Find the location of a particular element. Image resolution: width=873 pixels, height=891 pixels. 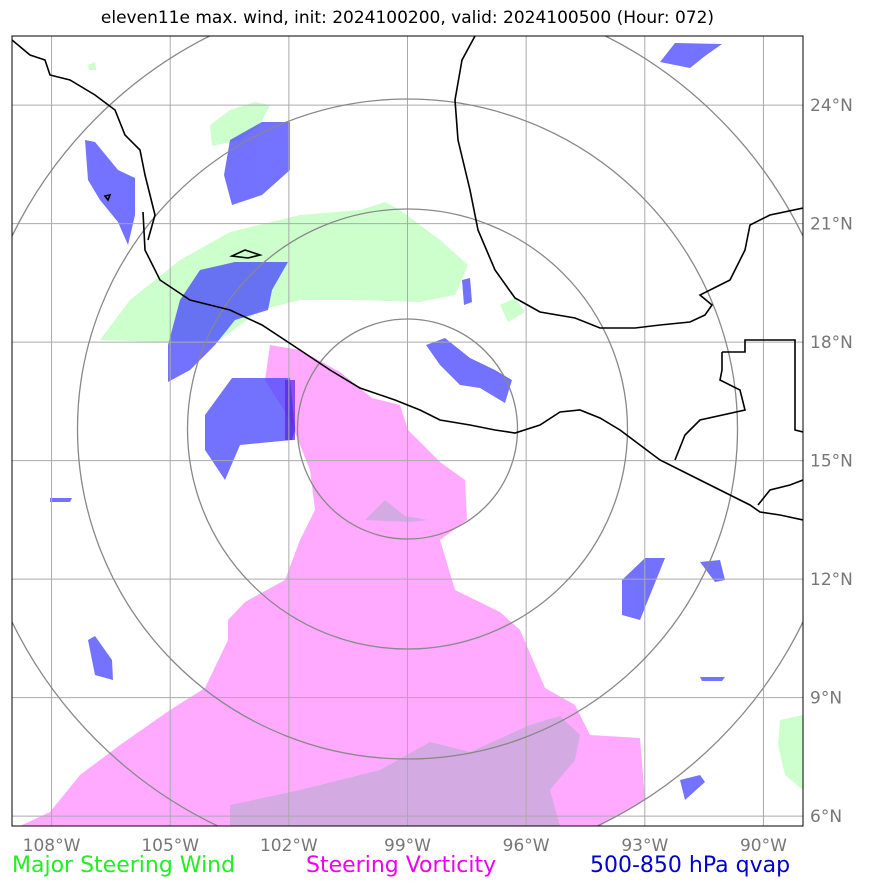

lon-tick-label: 96°W is located at coordinates (526, 846).